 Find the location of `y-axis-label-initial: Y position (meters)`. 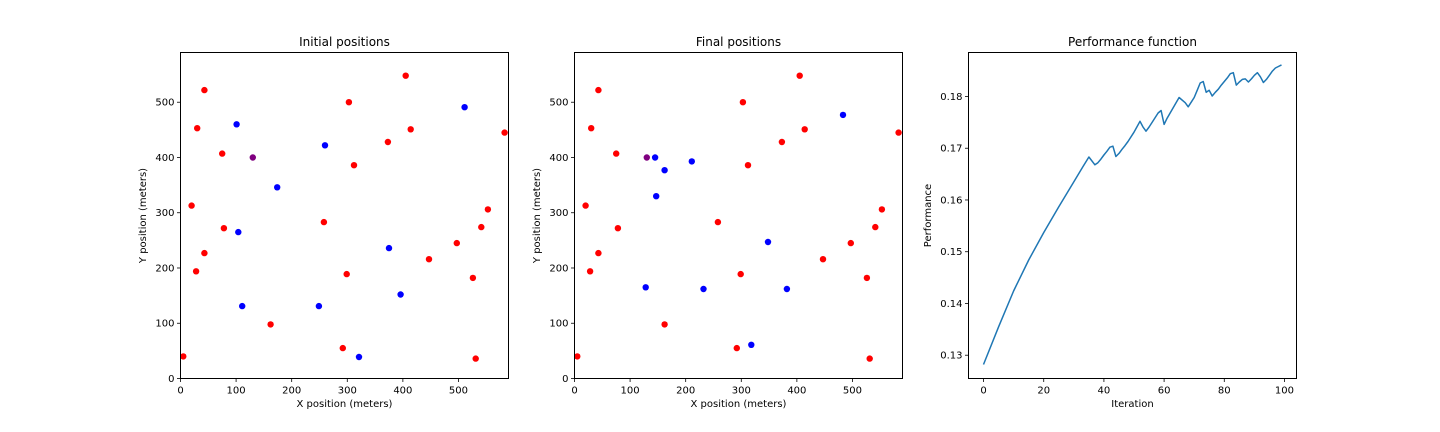

y-axis-label-initial: Y position (meters) is located at coordinates (143, 216).